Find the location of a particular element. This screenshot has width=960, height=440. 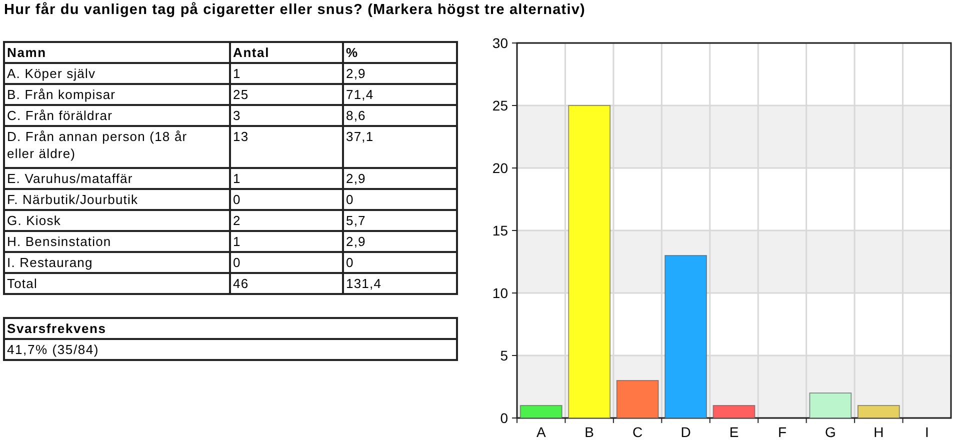

x-tick-label: F is located at coordinates (782, 432).